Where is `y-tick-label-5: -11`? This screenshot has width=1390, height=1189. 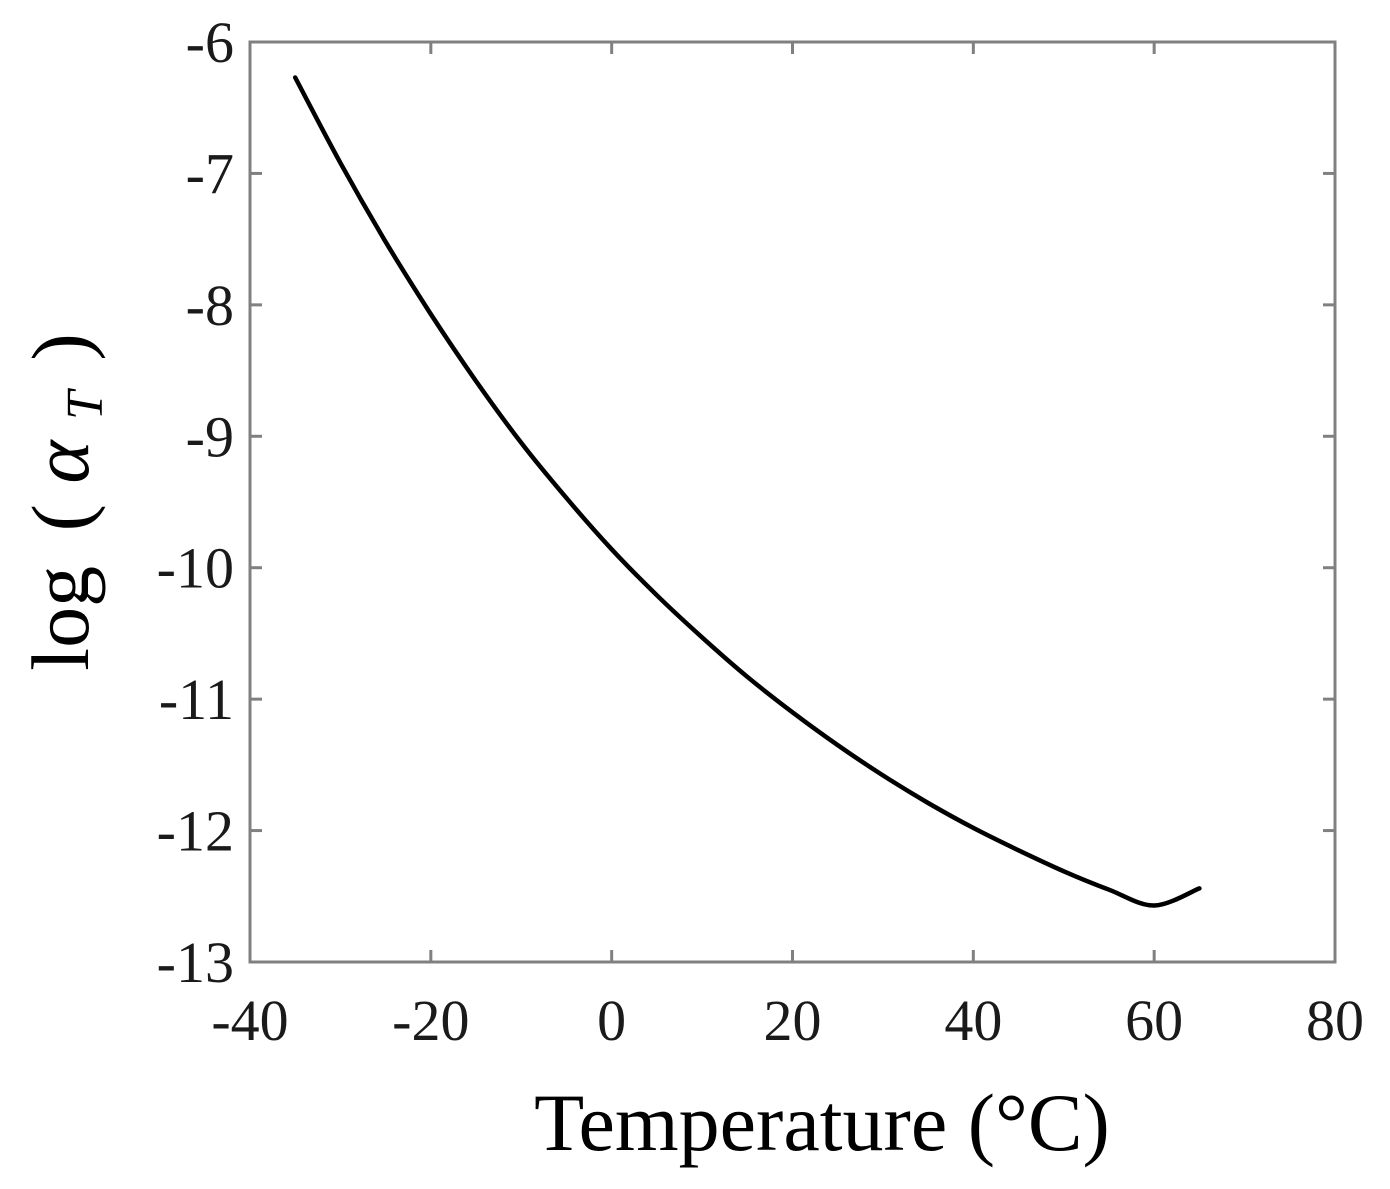
y-tick-label-5: -11 is located at coordinates (196, 699).